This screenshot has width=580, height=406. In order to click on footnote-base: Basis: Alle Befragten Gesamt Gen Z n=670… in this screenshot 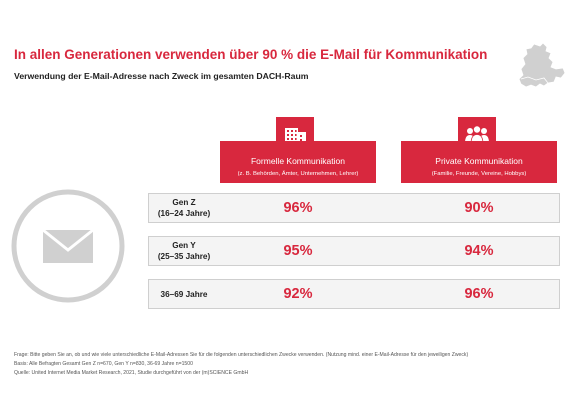, I will do `click(103, 364)`.